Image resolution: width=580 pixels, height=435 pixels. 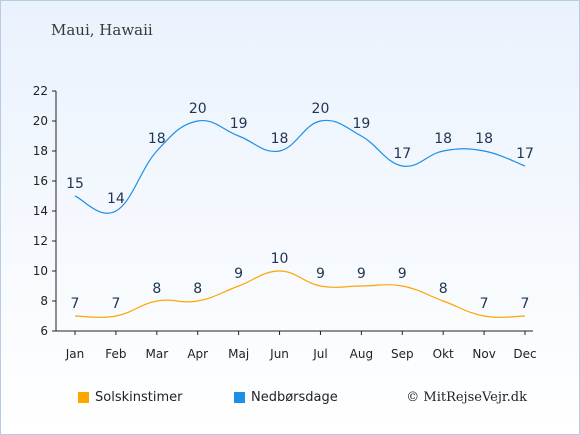 What do you see at coordinates (279, 354) in the screenshot?
I see `x-tick-label: Jun` at bounding box center [279, 354].